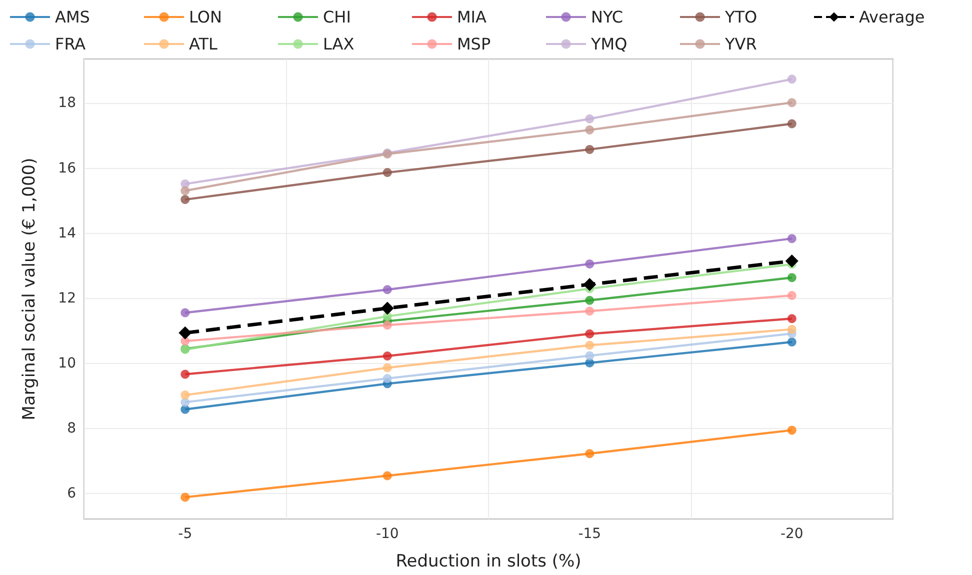  Describe the element at coordinates (72, 17) in the screenshot. I see `legend-label: AMS` at that location.